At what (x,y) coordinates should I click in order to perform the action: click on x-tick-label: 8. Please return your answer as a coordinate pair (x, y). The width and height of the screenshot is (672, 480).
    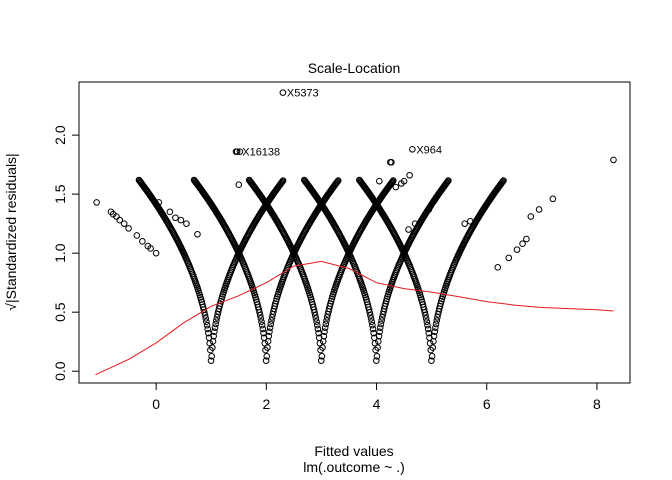
    Looking at the image, I should click on (597, 404).